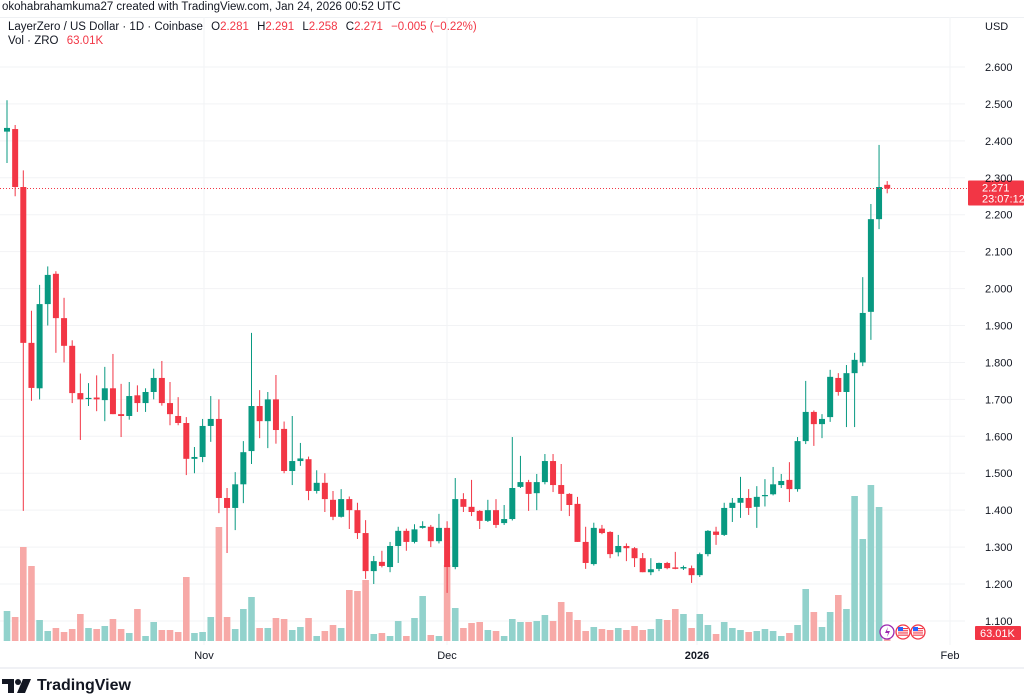 The image size is (1024, 696). I want to click on lightning-icon, so click(887, 632).